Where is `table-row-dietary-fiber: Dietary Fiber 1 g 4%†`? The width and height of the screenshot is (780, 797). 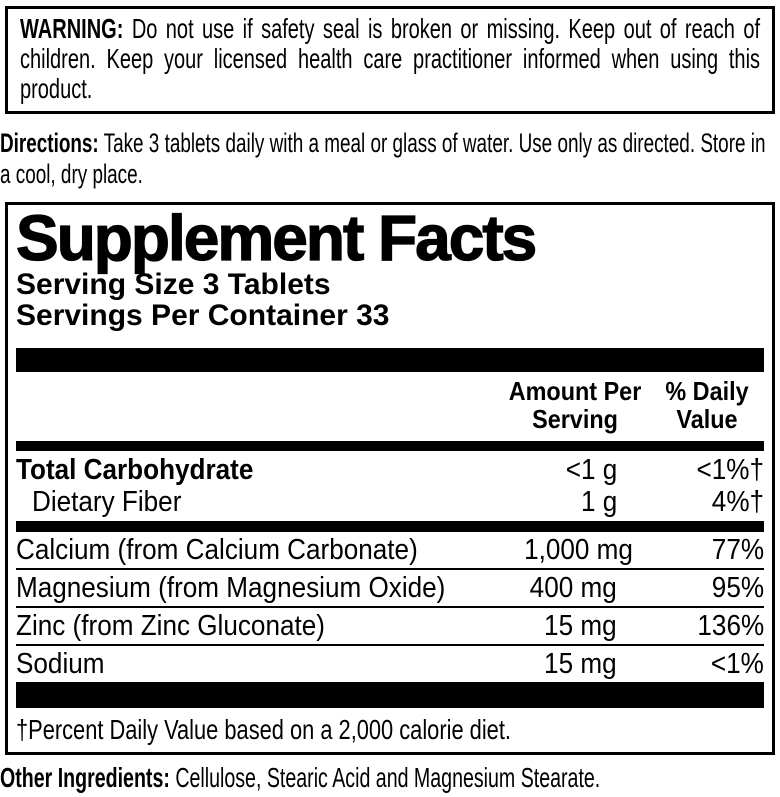 table-row-dietary-fiber: Dietary Fiber 1 g 4%† is located at coordinates (390, 502).